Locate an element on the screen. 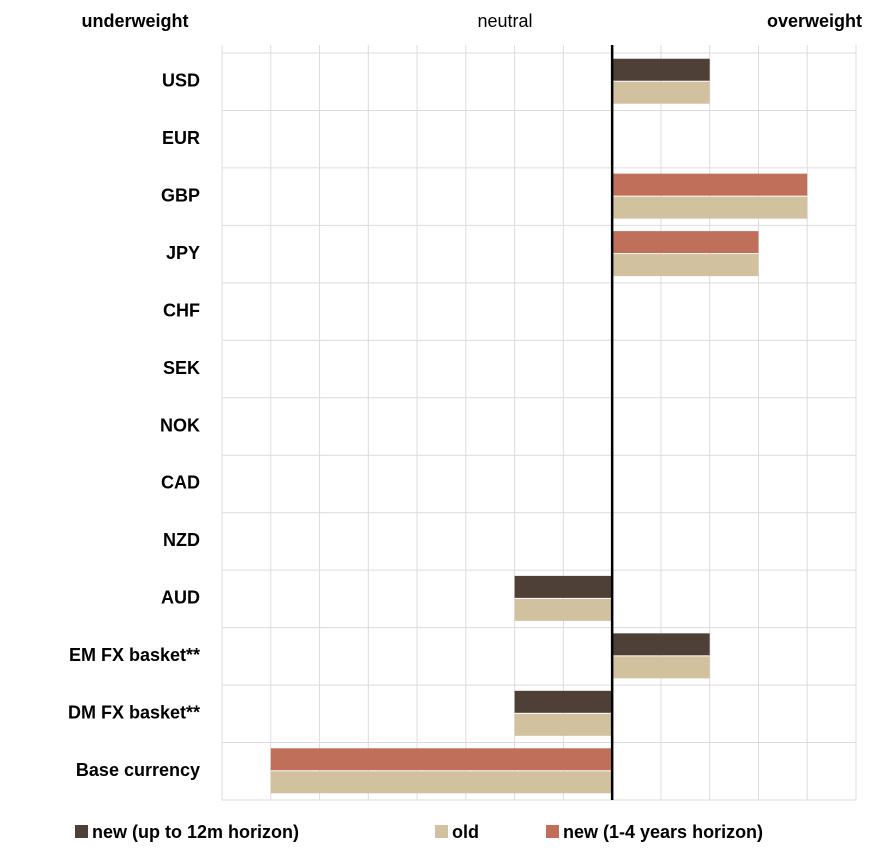  category-label: AUD is located at coordinates (180, 598).